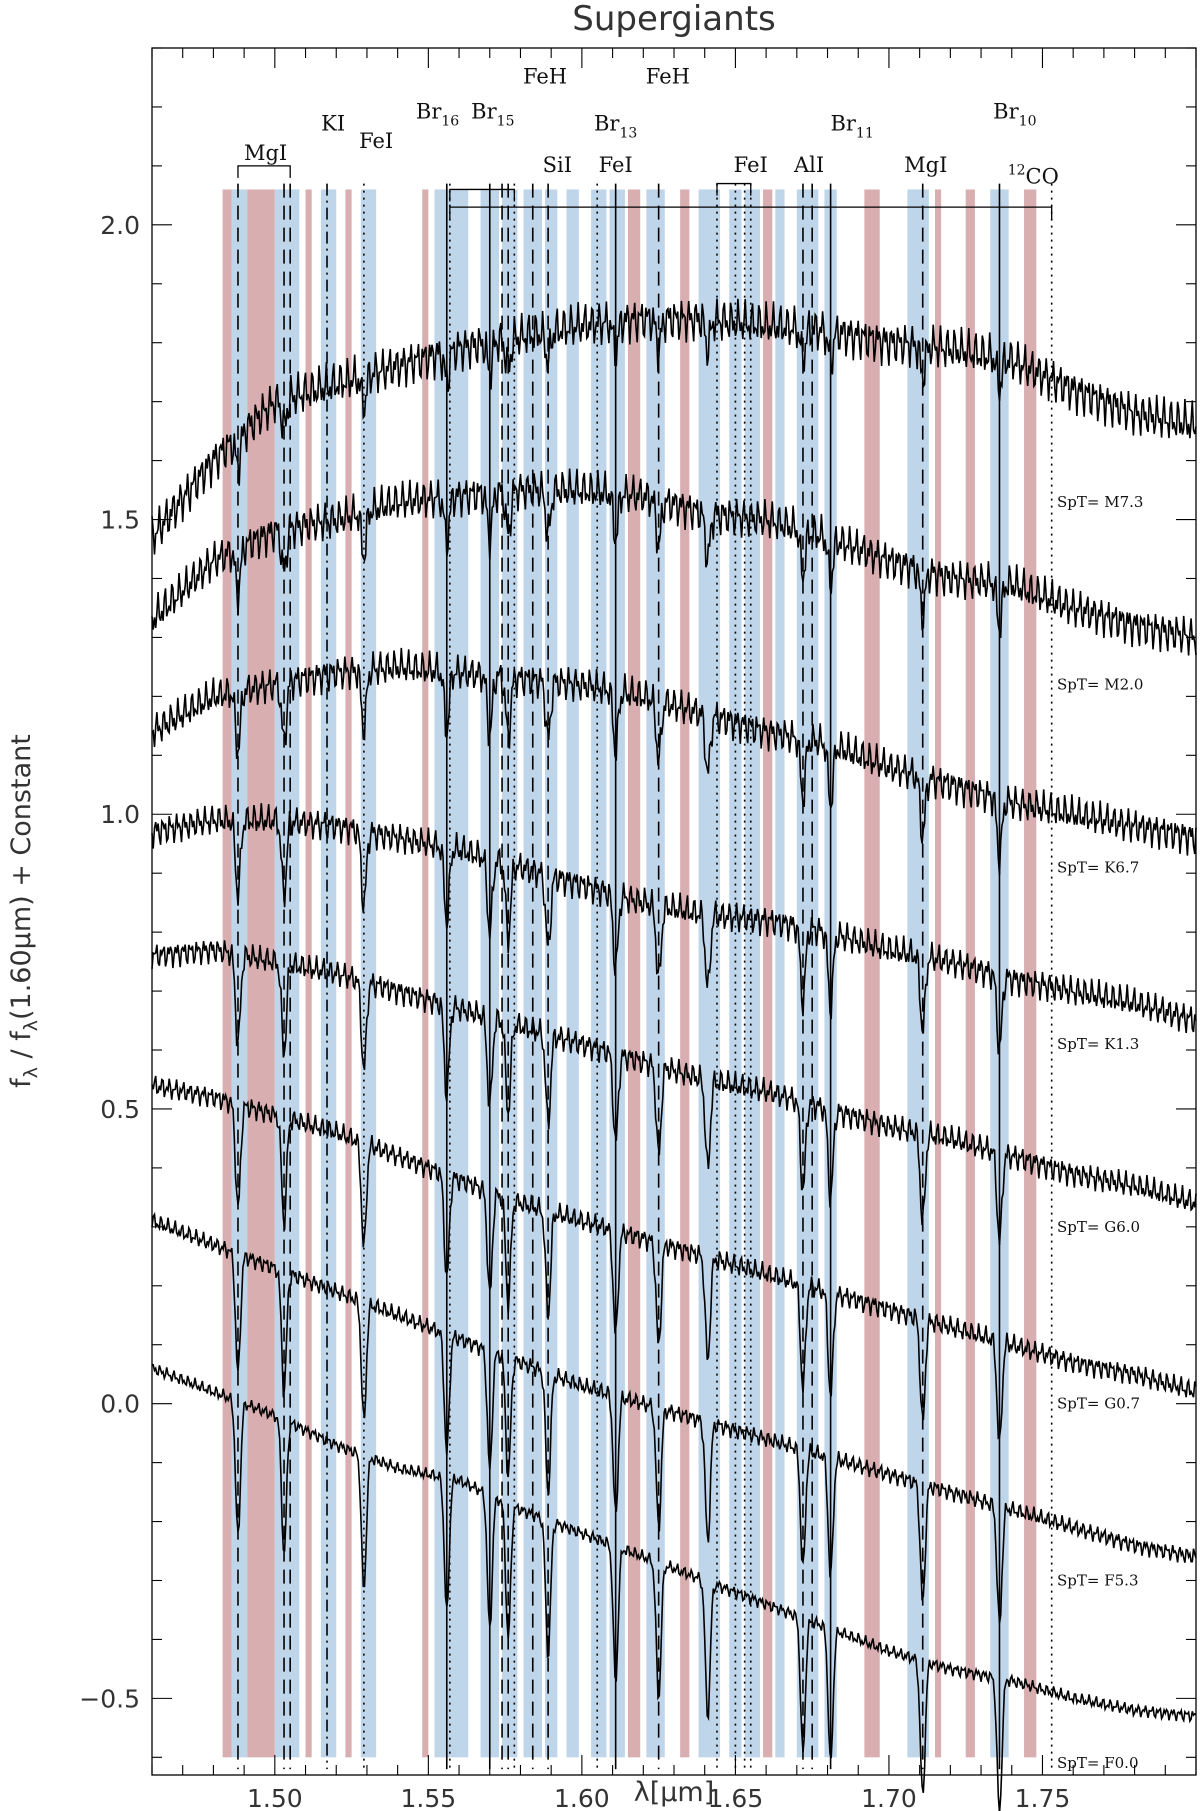 This screenshot has height=1811, width=1200. Describe the element at coordinates (120, 1109) in the screenshot. I see `y-tick-label: 0.5` at that location.